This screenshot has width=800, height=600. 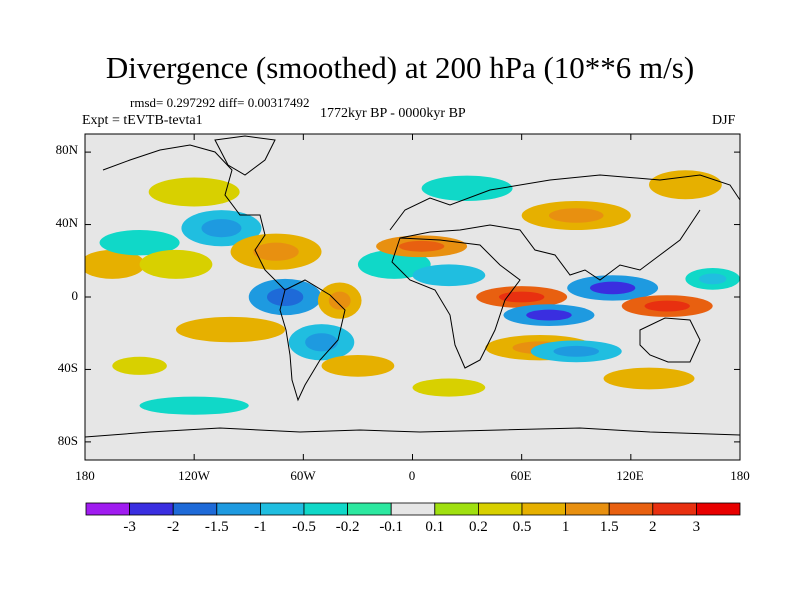 I want to click on colorbar, so click(x=413, y=509).